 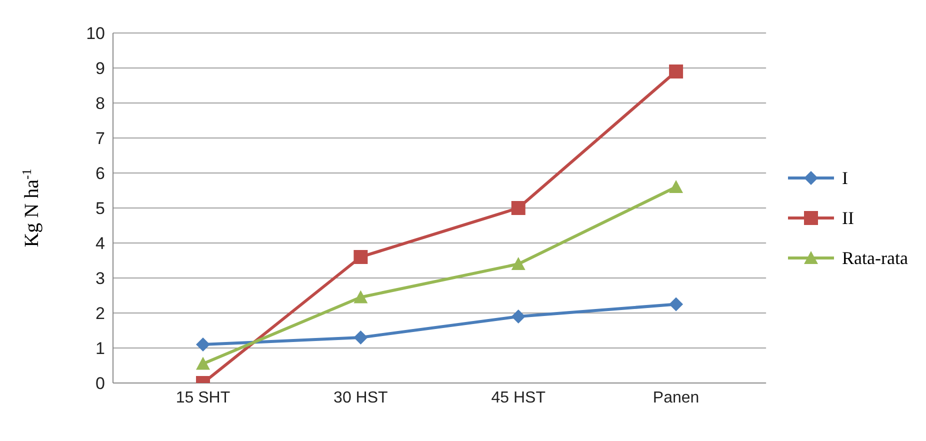 I want to click on y-tick-label: 6, so click(x=100, y=174).